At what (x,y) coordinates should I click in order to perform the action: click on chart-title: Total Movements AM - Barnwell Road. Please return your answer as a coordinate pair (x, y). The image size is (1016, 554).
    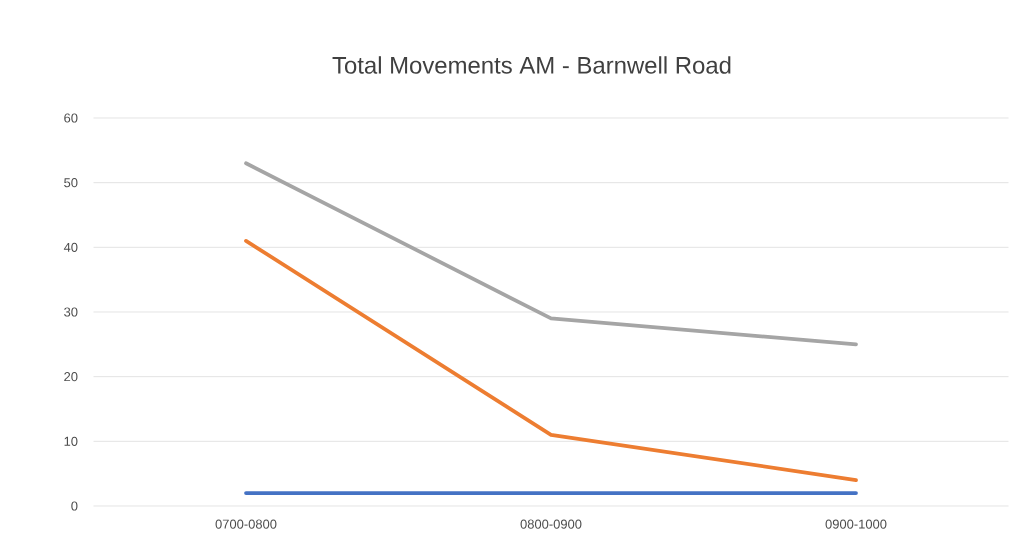
    Looking at the image, I should click on (531, 65).